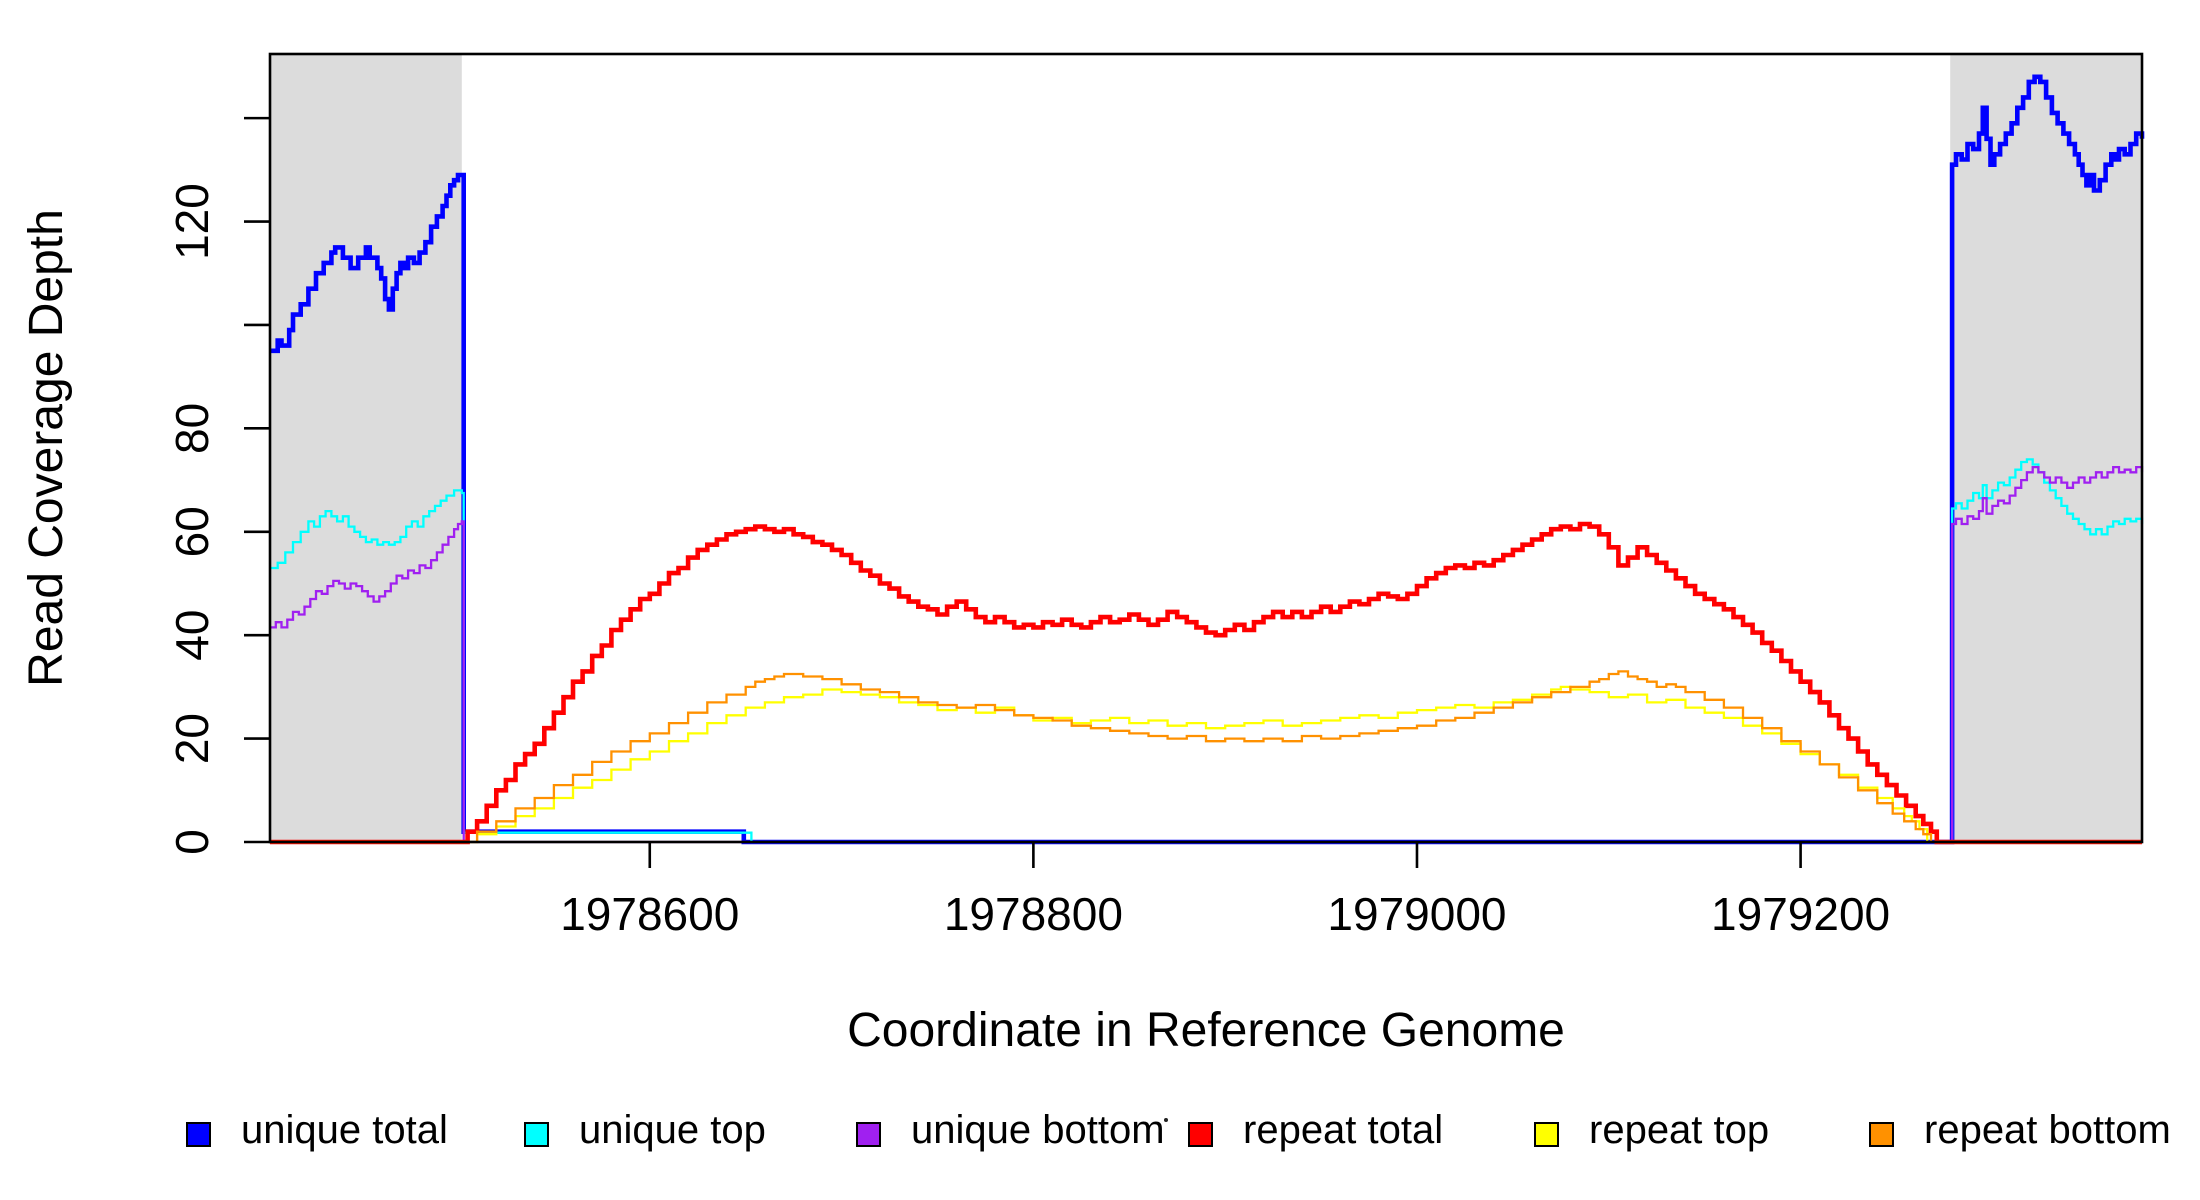 The height and width of the screenshot is (1200, 2200). What do you see at coordinates (1038, 1130) in the screenshot?
I see `legend-label-unique-bottom: unique bottom` at bounding box center [1038, 1130].